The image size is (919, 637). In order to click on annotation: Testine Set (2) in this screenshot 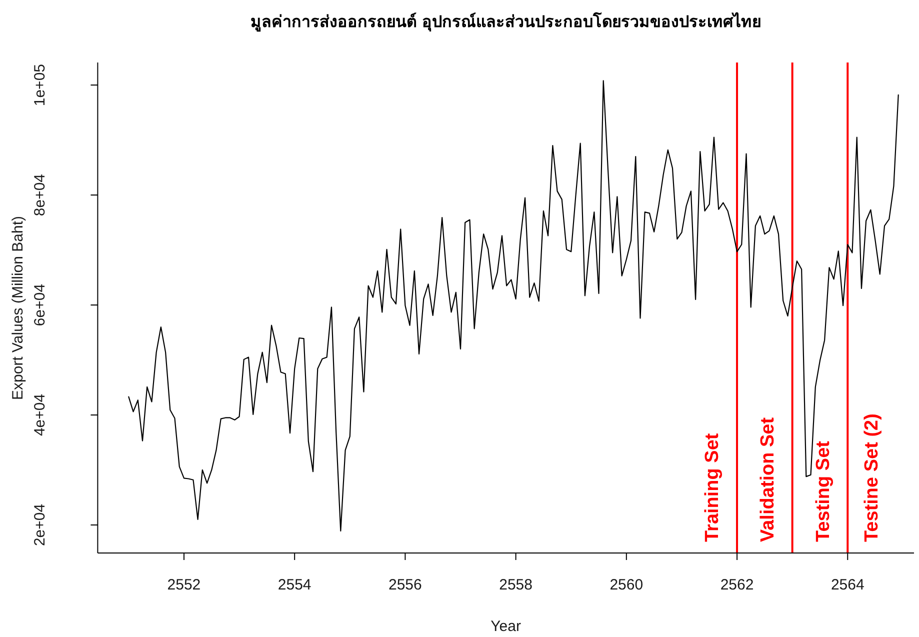, I will do `click(871, 478)`.